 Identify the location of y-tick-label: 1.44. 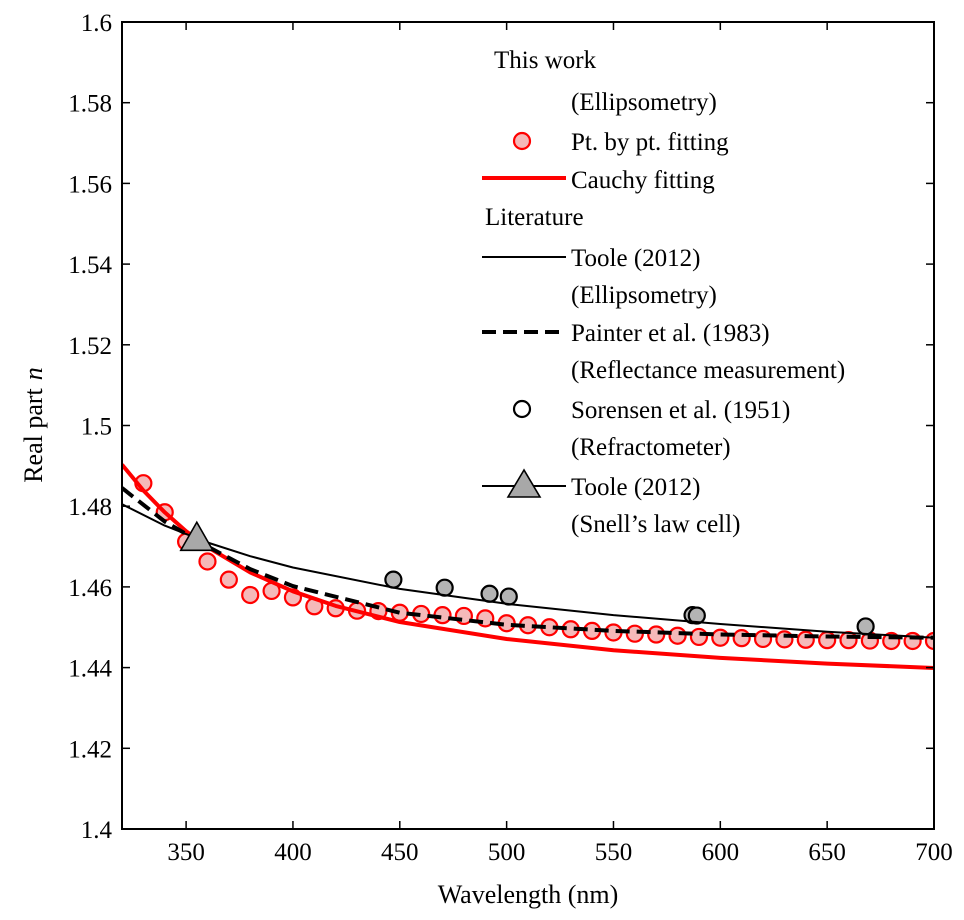
(90, 669).